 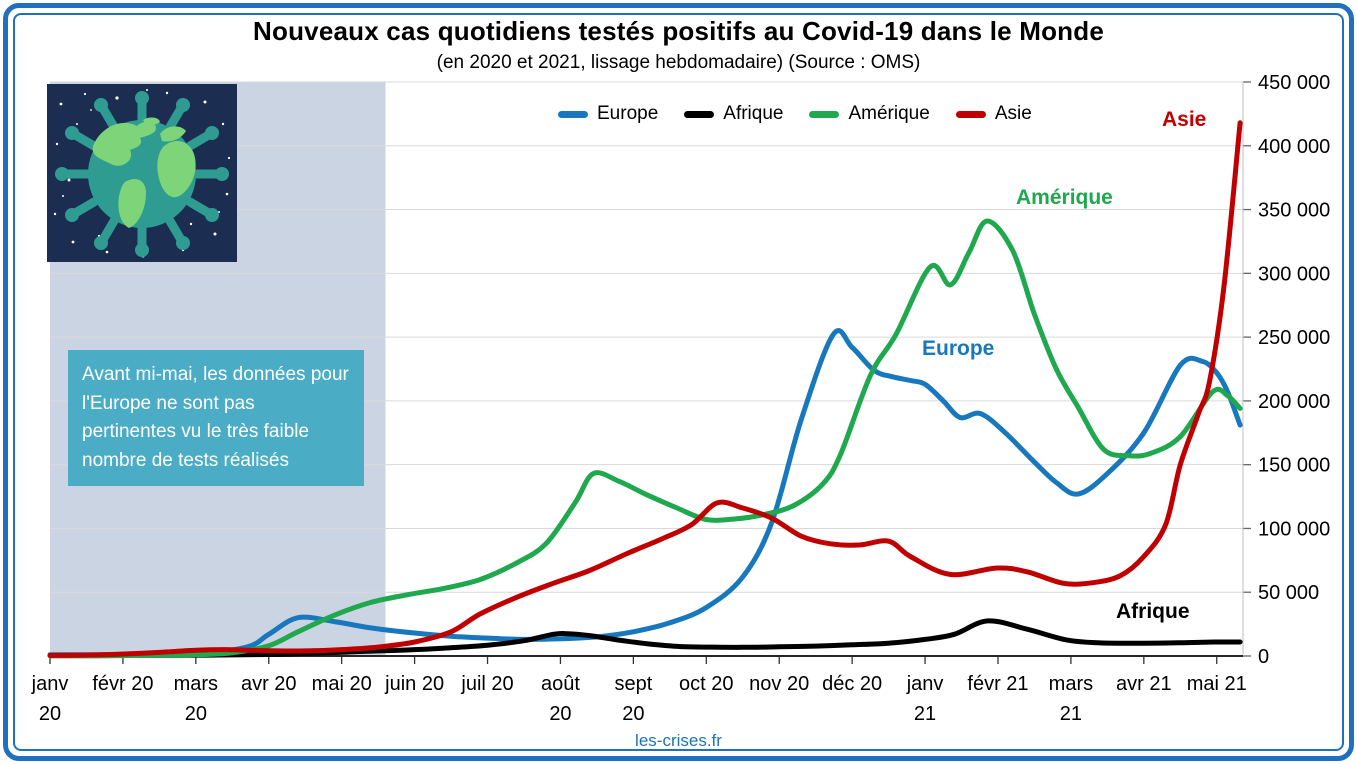 What do you see at coordinates (1144, 684) in the screenshot?
I see `x-tick-label: avr 21` at bounding box center [1144, 684].